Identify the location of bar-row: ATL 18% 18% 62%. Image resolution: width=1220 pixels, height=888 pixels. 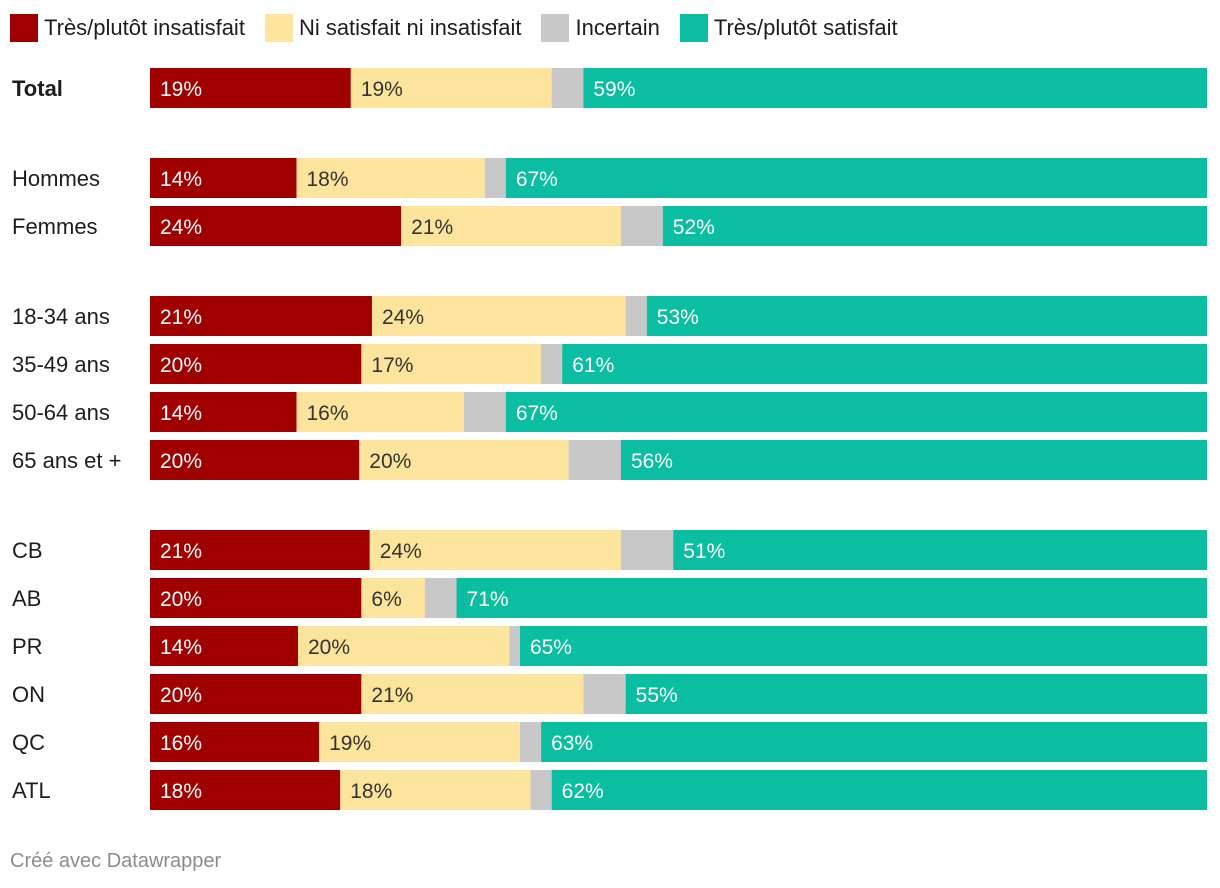
(609, 790).